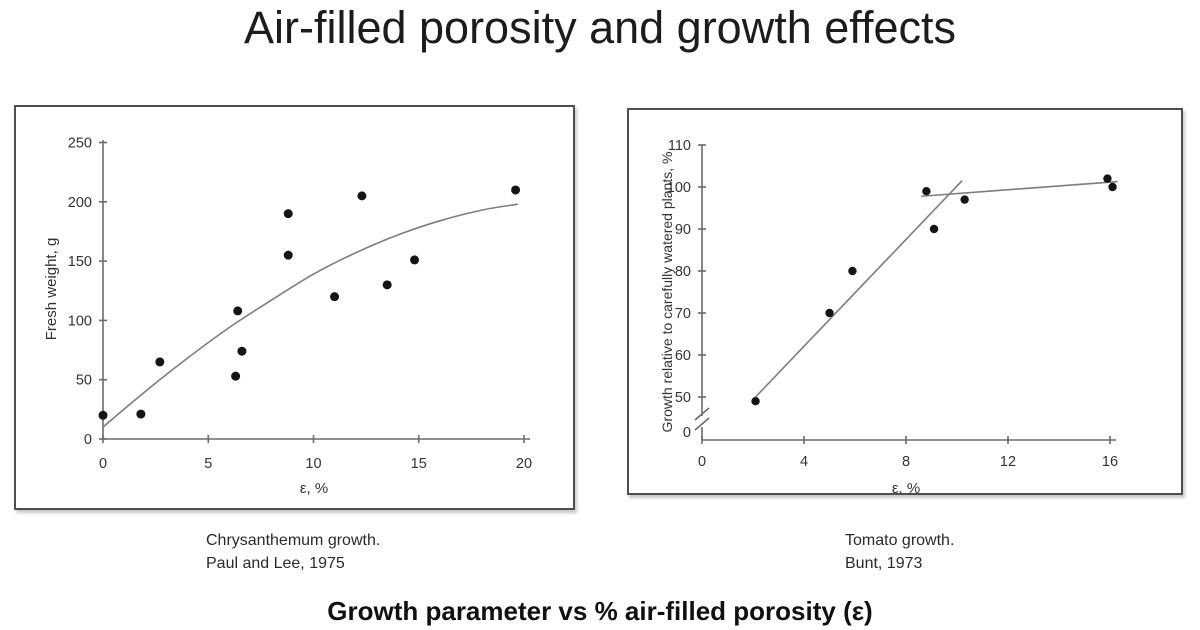 This screenshot has width=1200, height=630. What do you see at coordinates (293, 540) in the screenshot?
I see `caption-line-1: Chrysanthemum growth.` at bounding box center [293, 540].